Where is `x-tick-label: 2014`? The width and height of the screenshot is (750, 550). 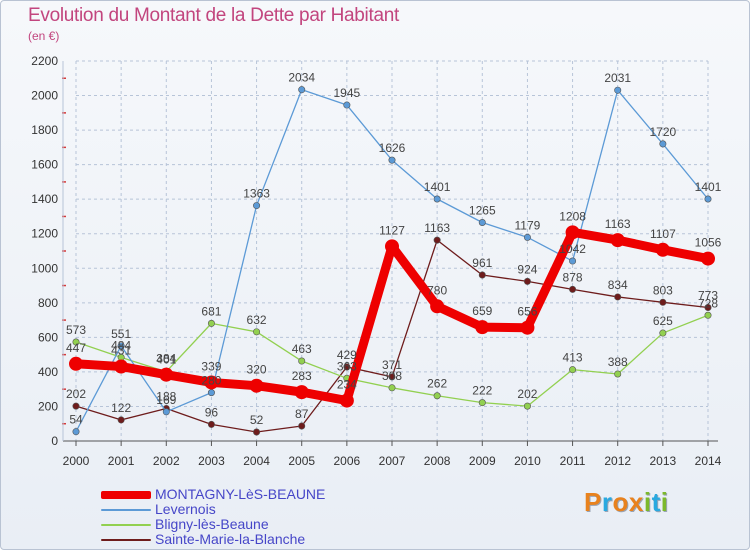
x-tick-label: 2014 is located at coordinates (708, 461).